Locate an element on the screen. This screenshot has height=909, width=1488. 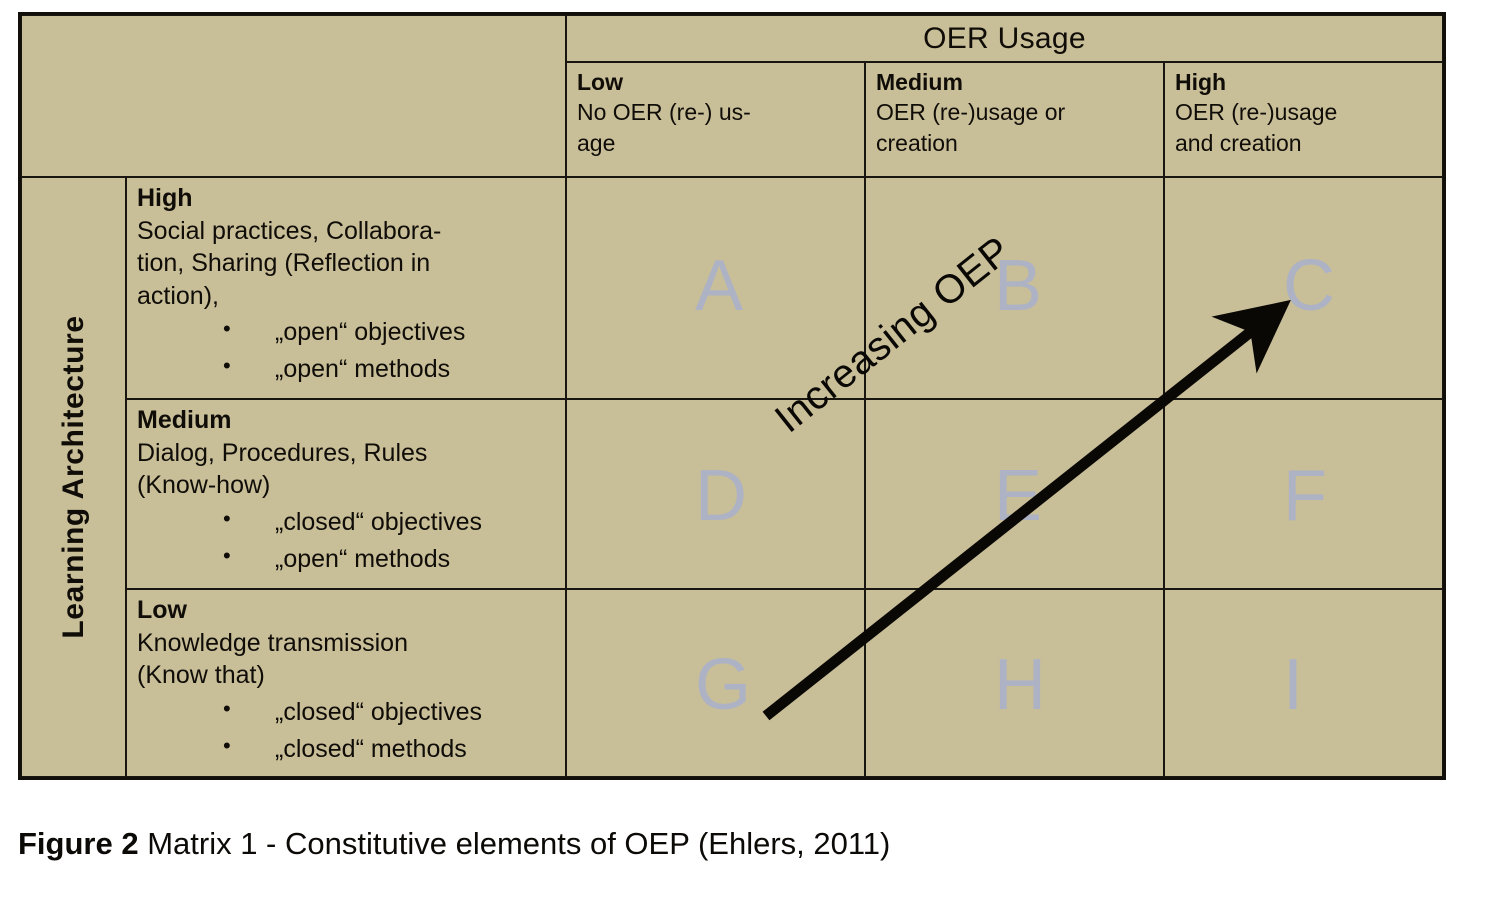
list-item: „closed“ methods is located at coordinates (348, 749).